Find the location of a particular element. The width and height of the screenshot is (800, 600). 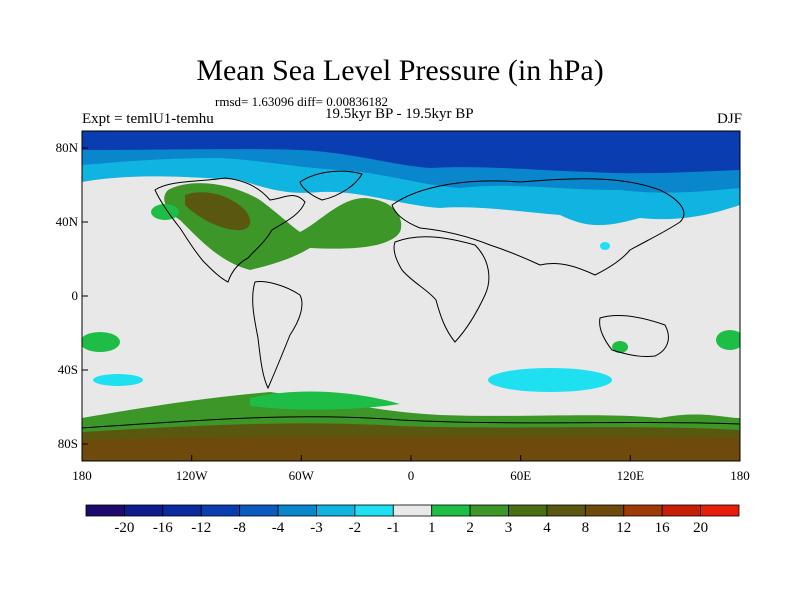

colorbar-label: 16 is located at coordinates (662, 528).